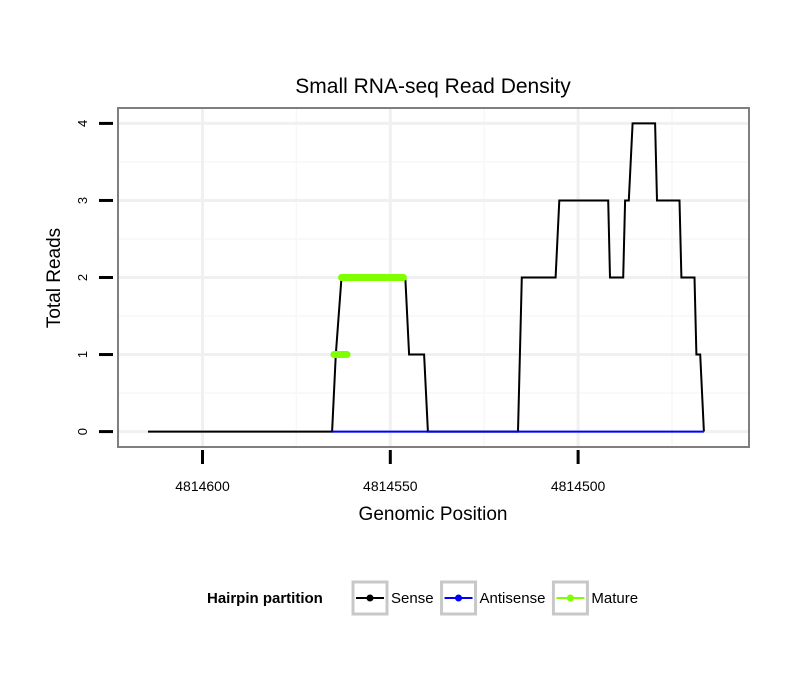 This screenshot has height=690, width=810. I want to click on legend-item-antisense: Antisense, so click(493, 598).